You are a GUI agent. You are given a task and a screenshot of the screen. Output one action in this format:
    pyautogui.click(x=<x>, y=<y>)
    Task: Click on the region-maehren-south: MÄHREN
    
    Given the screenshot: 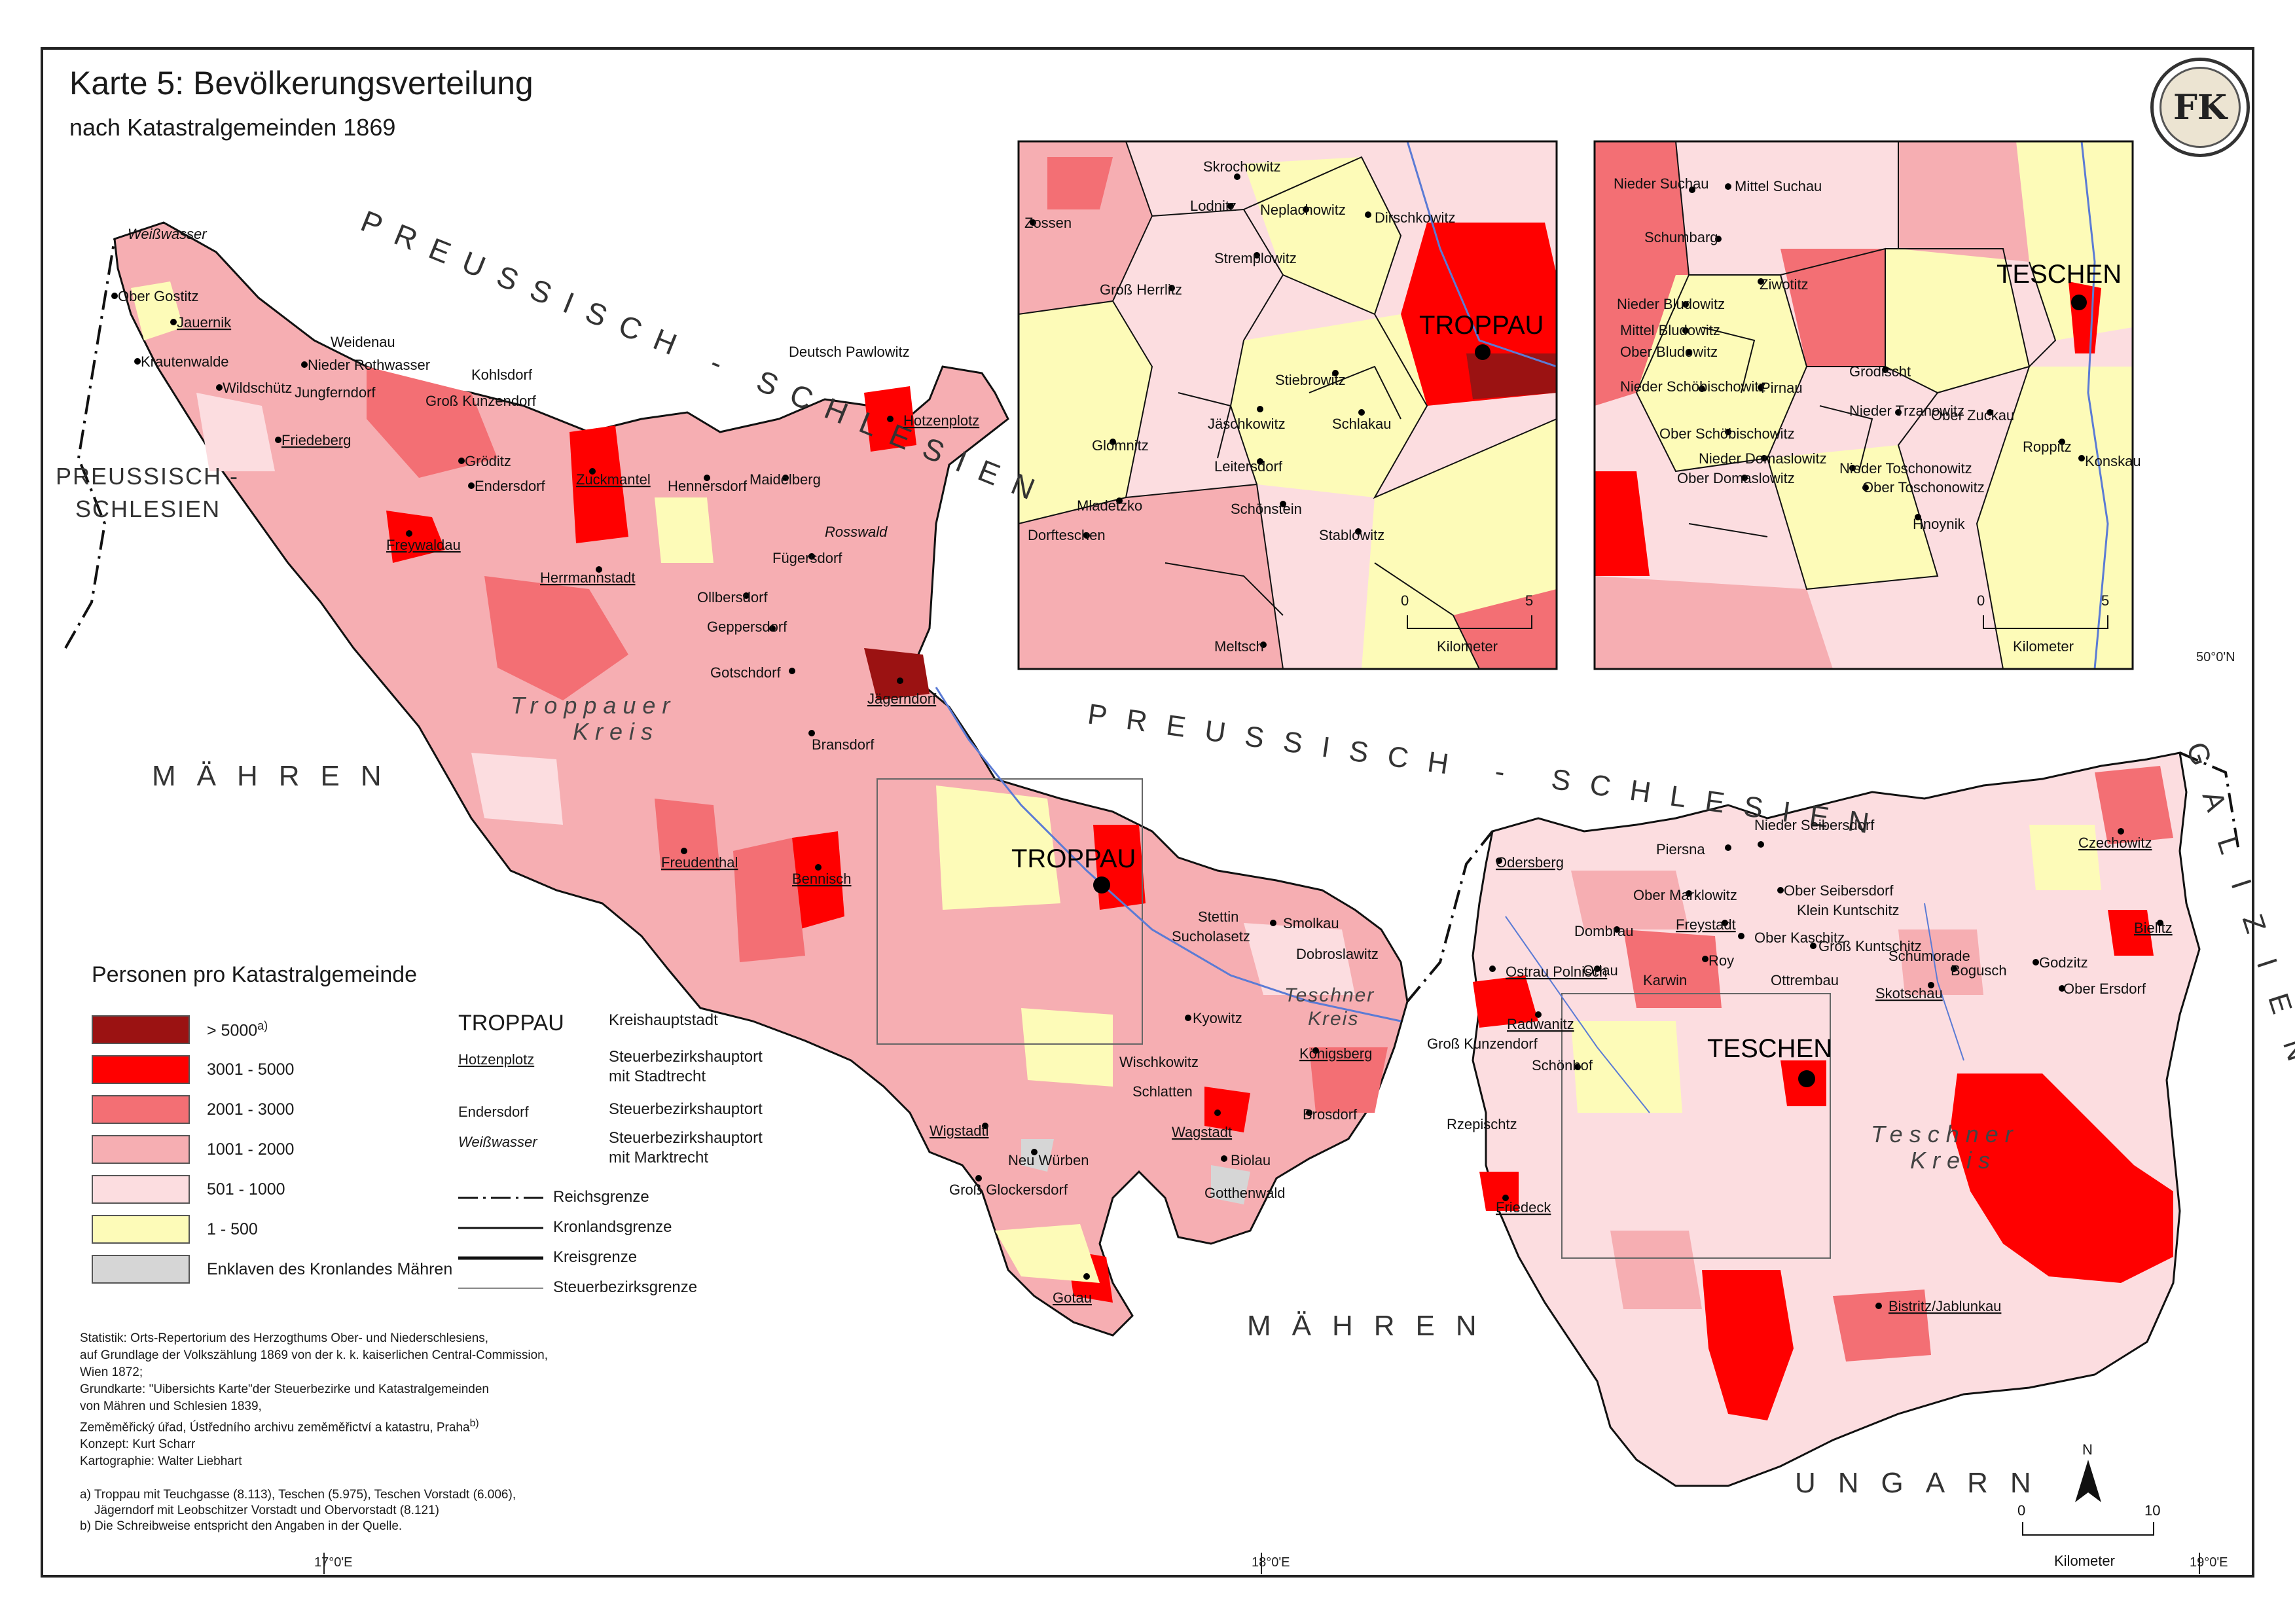 What is the action you would take?
    pyautogui.click(x=1373, y=1326)
    